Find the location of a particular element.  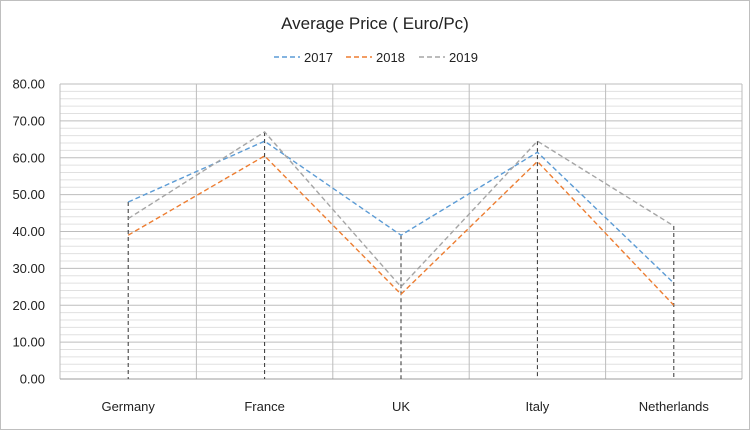

y-tick-label: 20.00 is located at coordinates (28, 305).